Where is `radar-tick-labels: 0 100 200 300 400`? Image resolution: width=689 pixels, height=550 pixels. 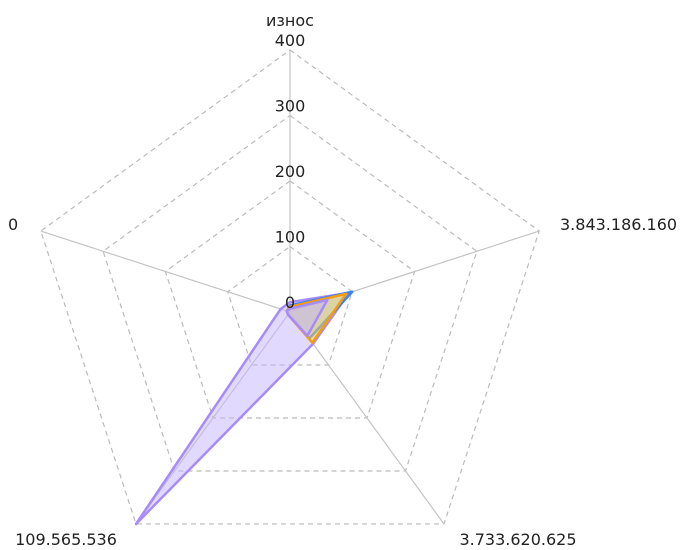 radar-tick-labels: 0 100 200 300 400 is located at coordinates (290, 171).